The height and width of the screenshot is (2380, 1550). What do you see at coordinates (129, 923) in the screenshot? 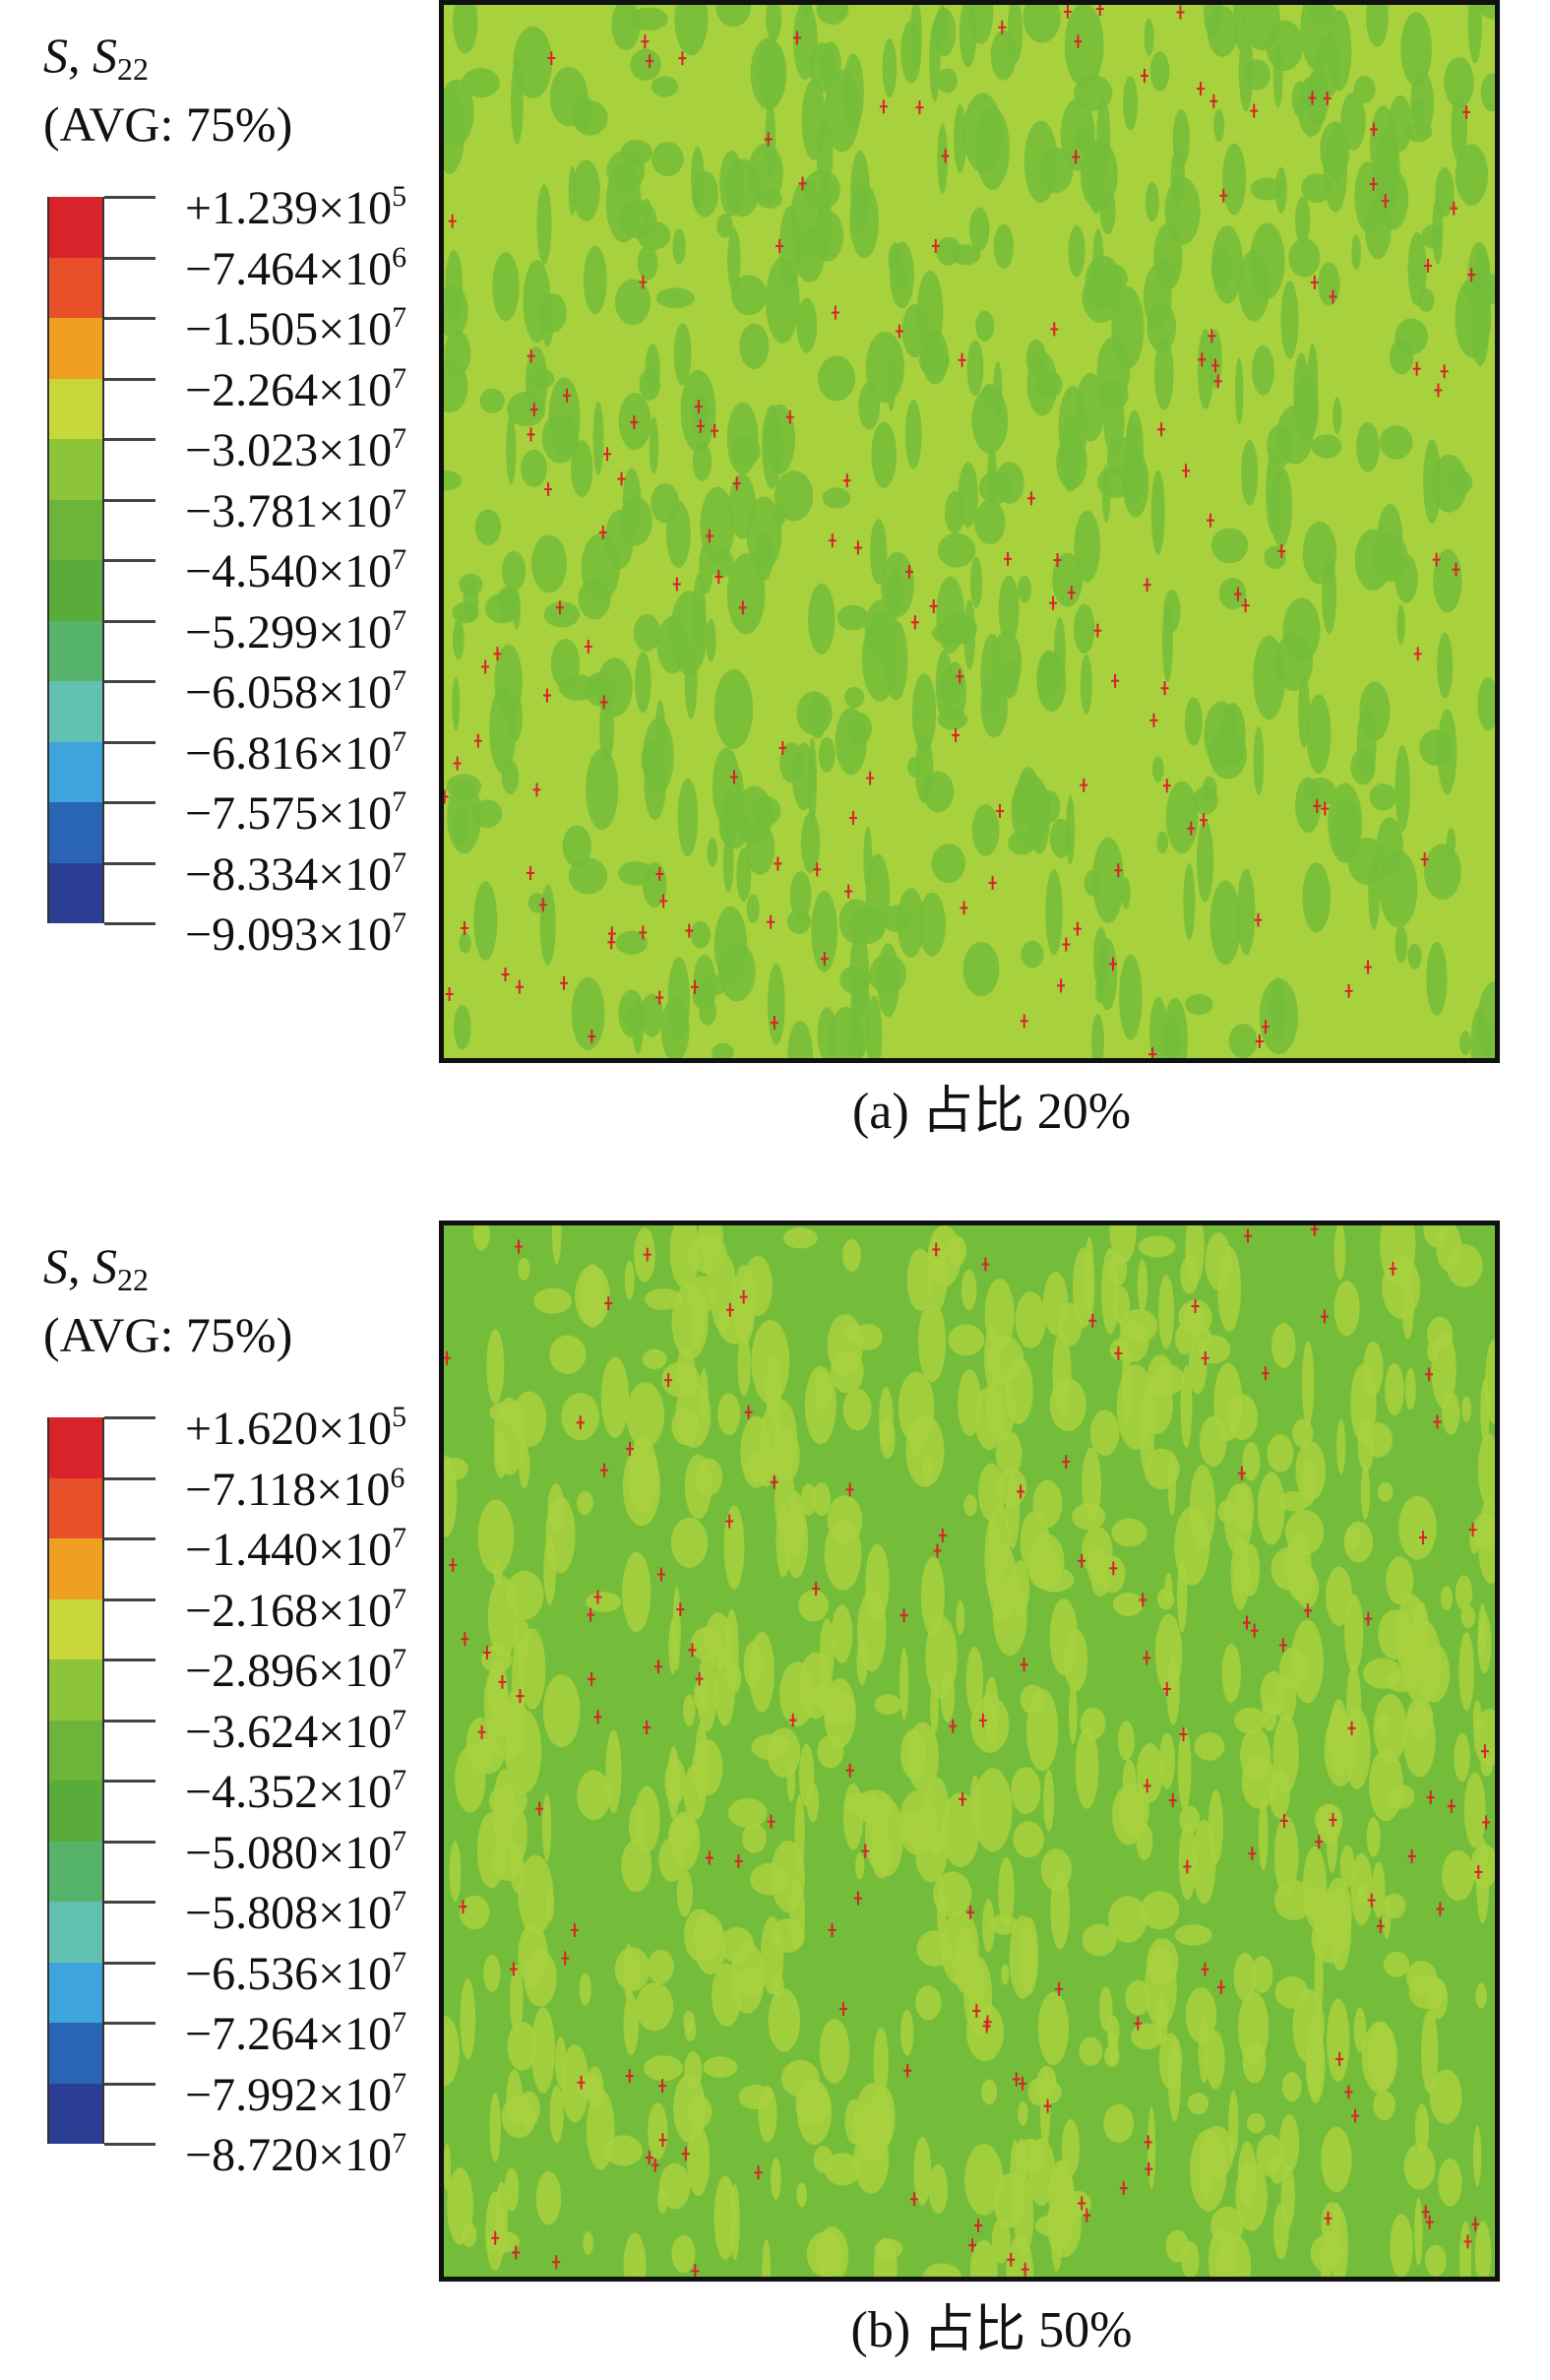
I see `legend-tick` at bounding box center [129, 923].